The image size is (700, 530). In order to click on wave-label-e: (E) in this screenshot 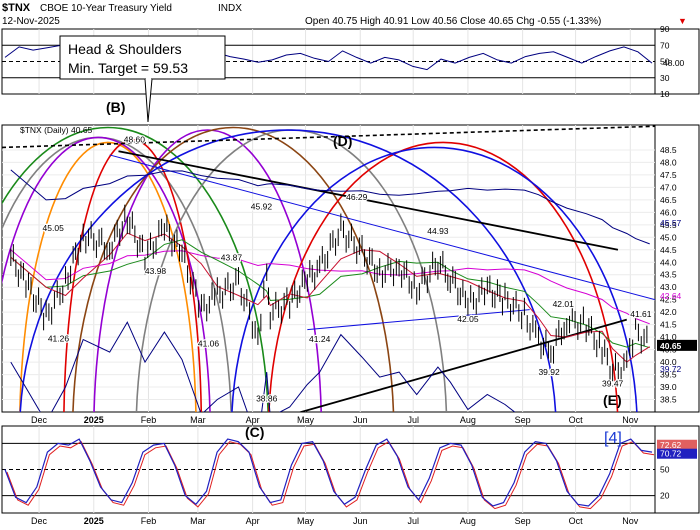, I will do `click(612, 400)`.